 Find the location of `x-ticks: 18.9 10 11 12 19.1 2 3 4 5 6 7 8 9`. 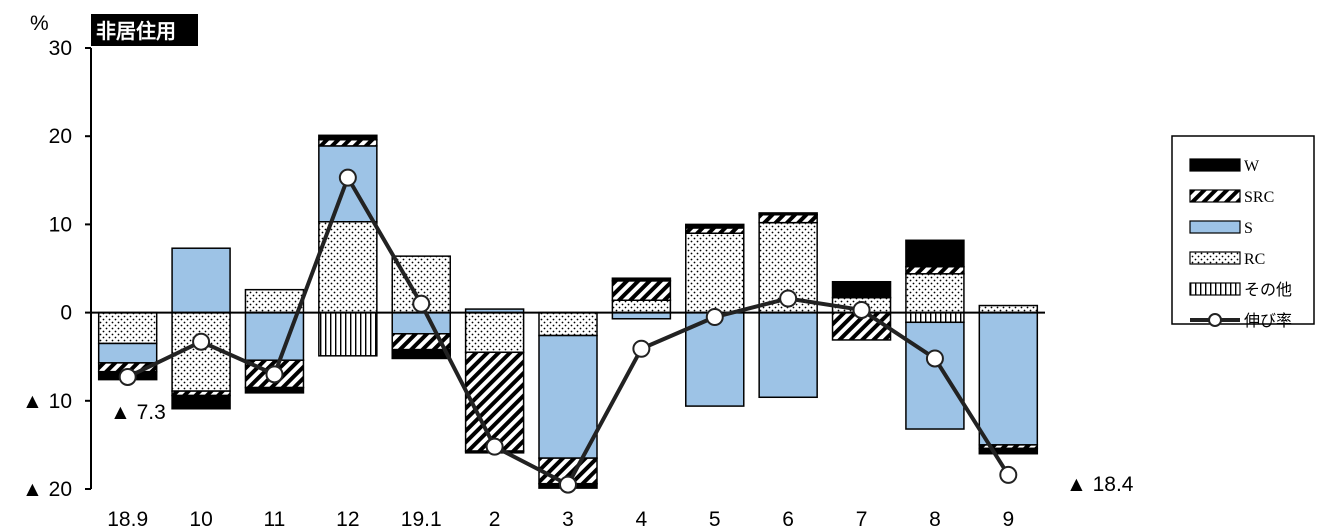

x-ticks: 18.9 10 11 12 19.1 2 3 4 5 6 7 8 9 is located at coordinates (560, 519).